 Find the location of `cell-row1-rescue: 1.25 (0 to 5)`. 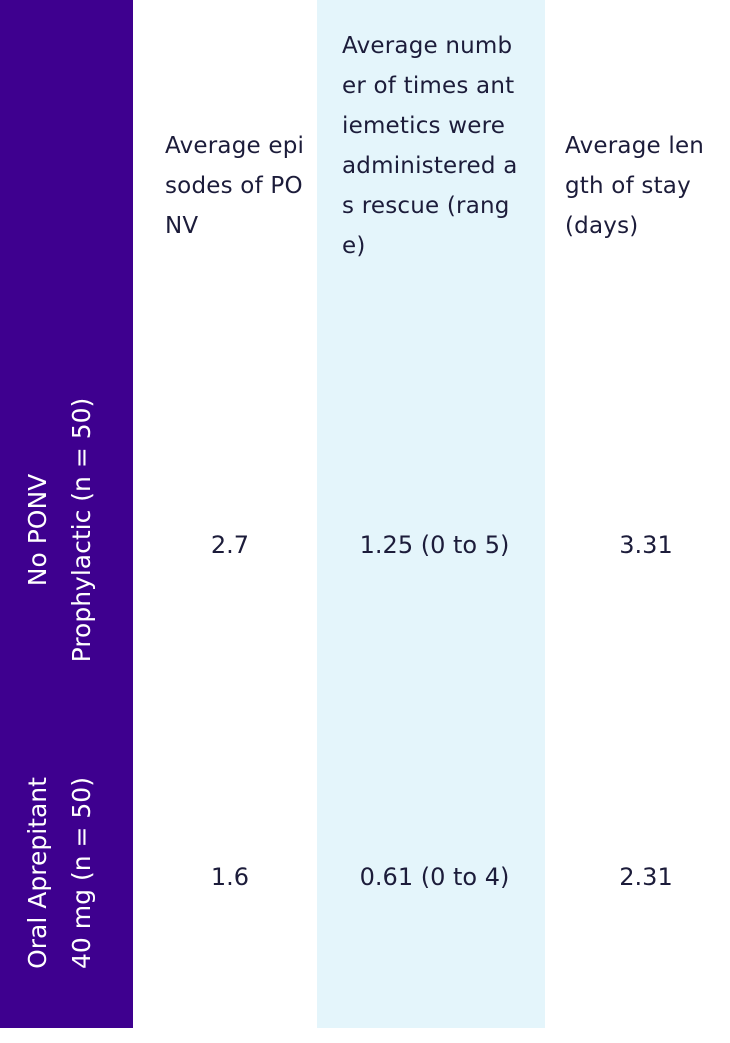

cell-row1-rescue: 1.25 (0 to 5) is located at coordinates (434, 545).